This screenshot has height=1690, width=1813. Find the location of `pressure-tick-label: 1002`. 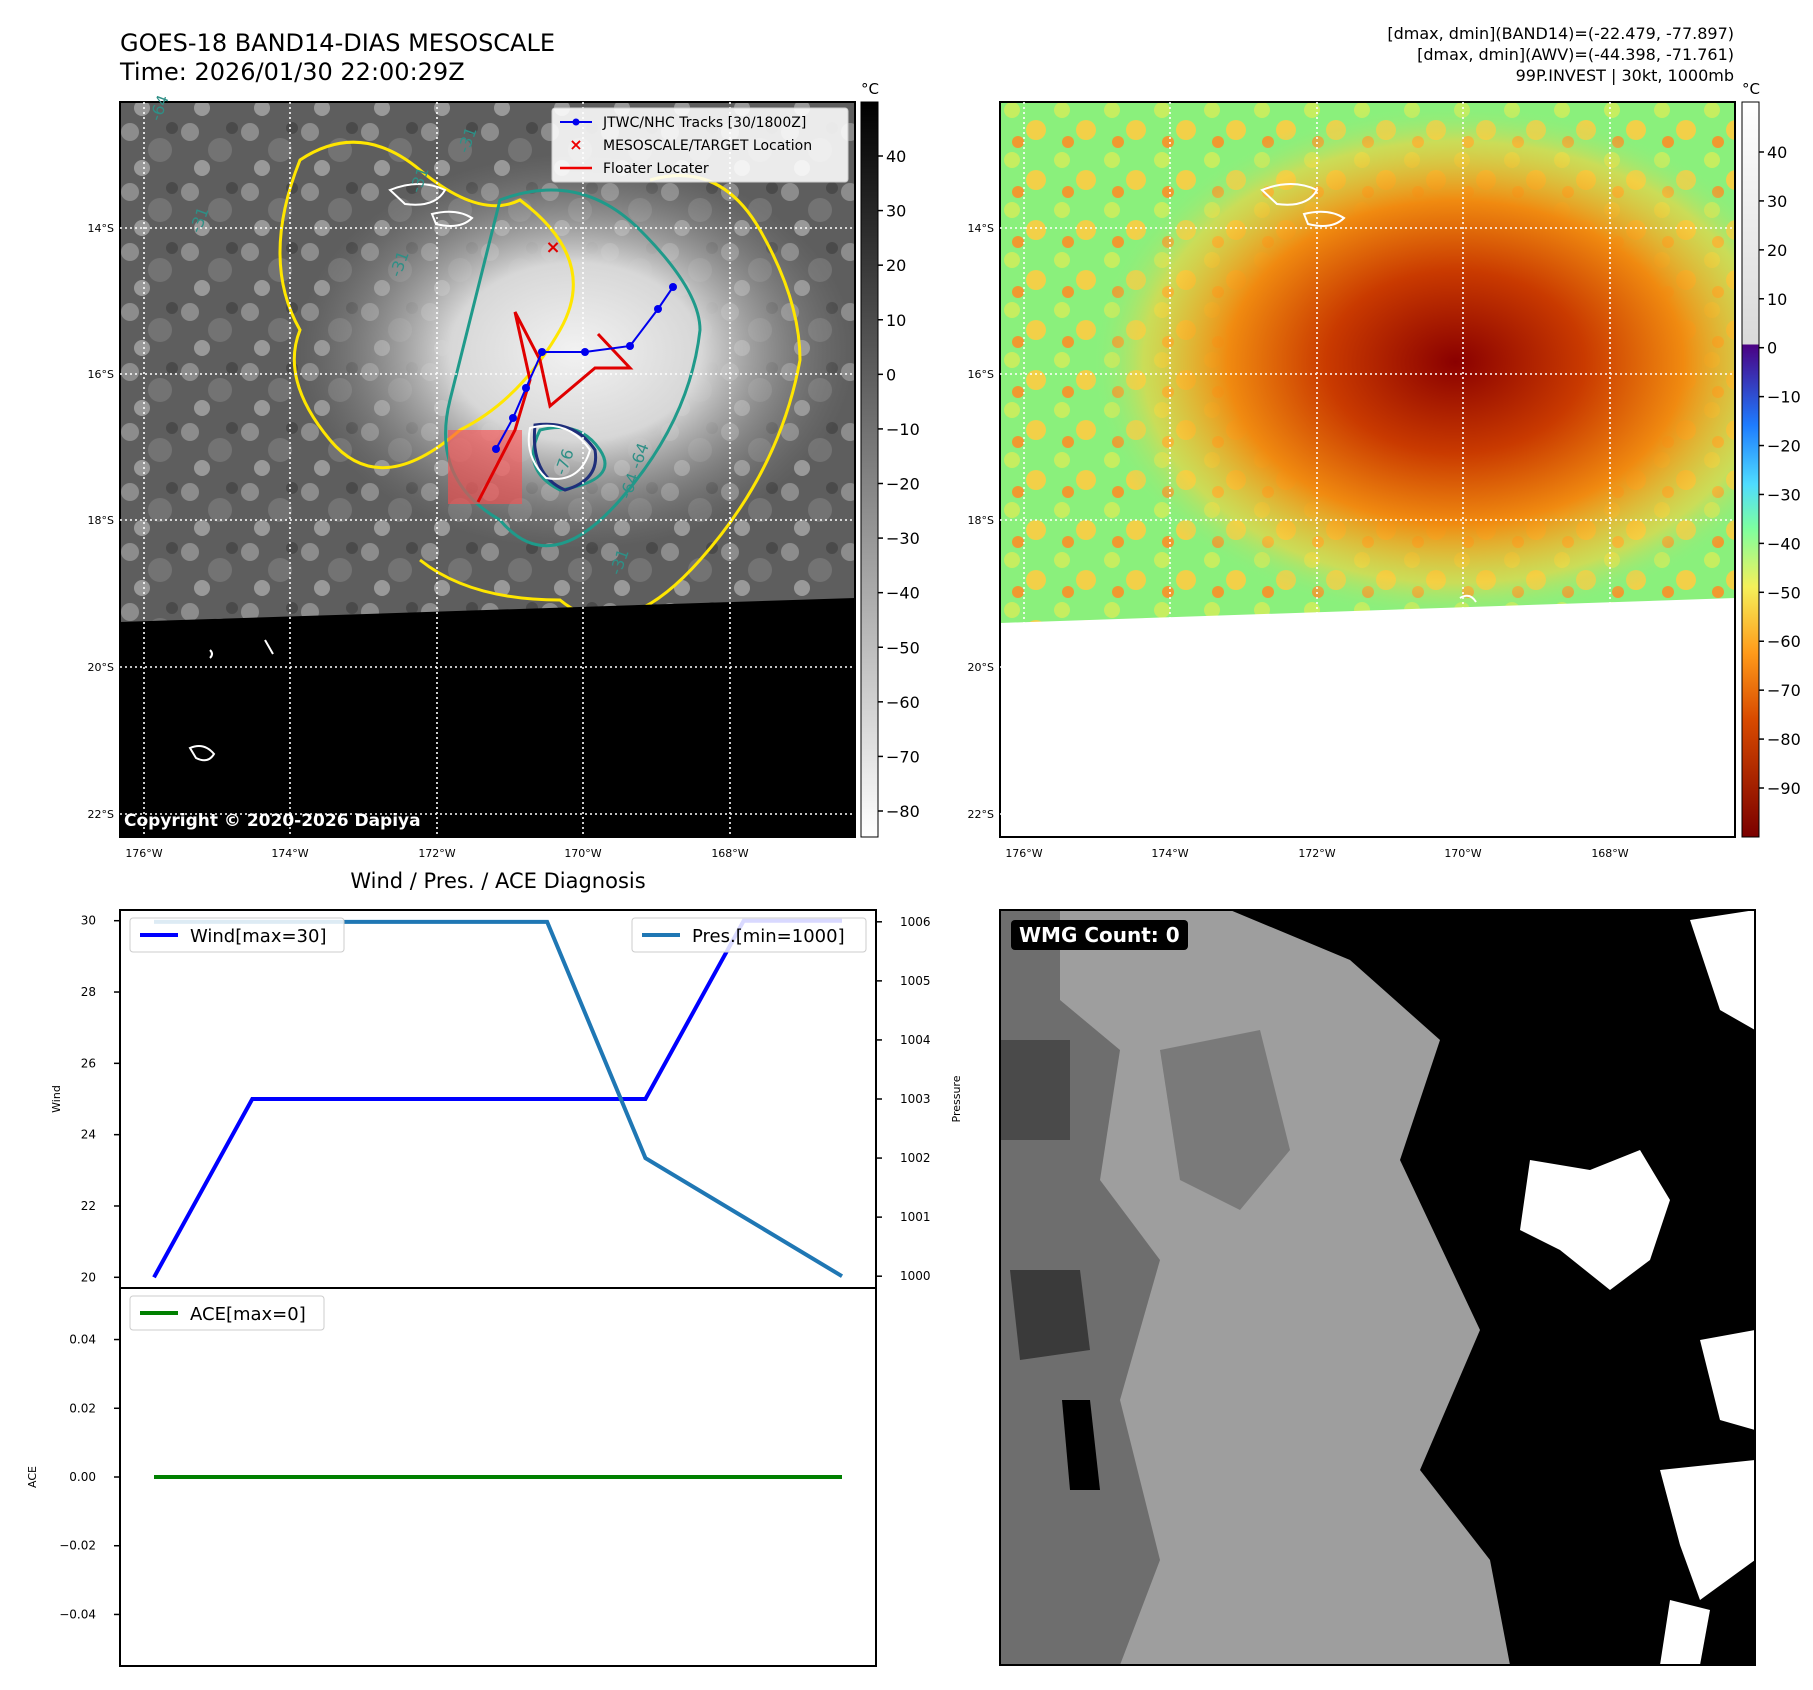

pressure-tick-label: 1002 is located at coordinates (915, 1158).